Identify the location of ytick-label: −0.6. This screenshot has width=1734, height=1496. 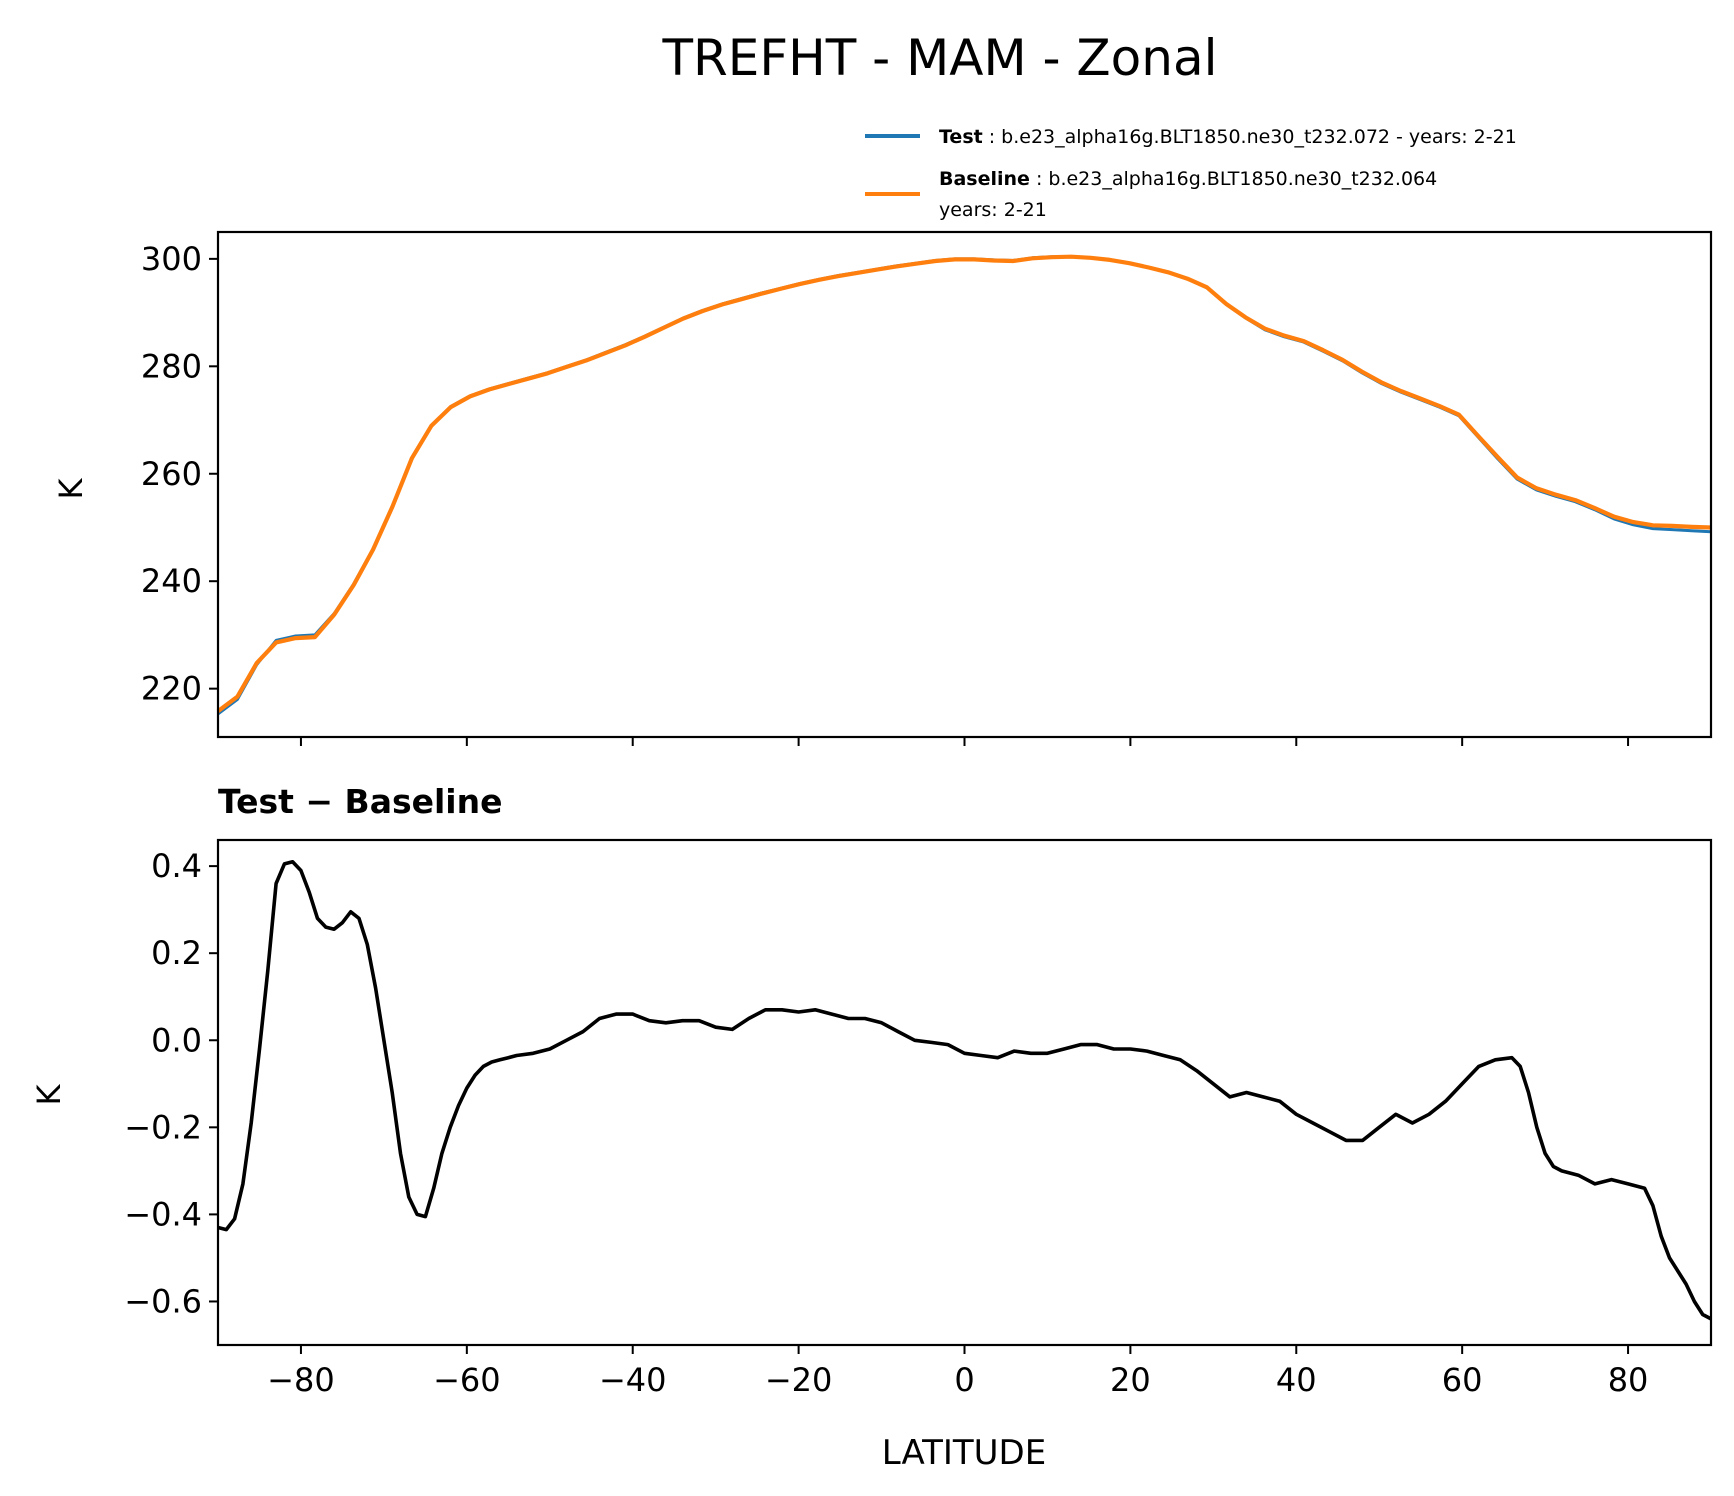
(163, 1301).